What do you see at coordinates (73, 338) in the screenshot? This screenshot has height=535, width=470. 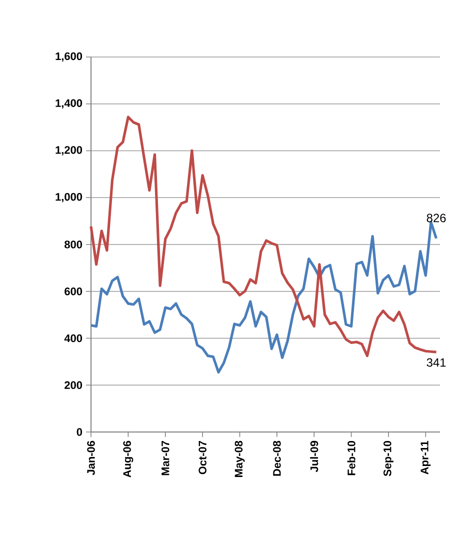 I see `y-tick-label: 400` at bounding box center [73, 338].